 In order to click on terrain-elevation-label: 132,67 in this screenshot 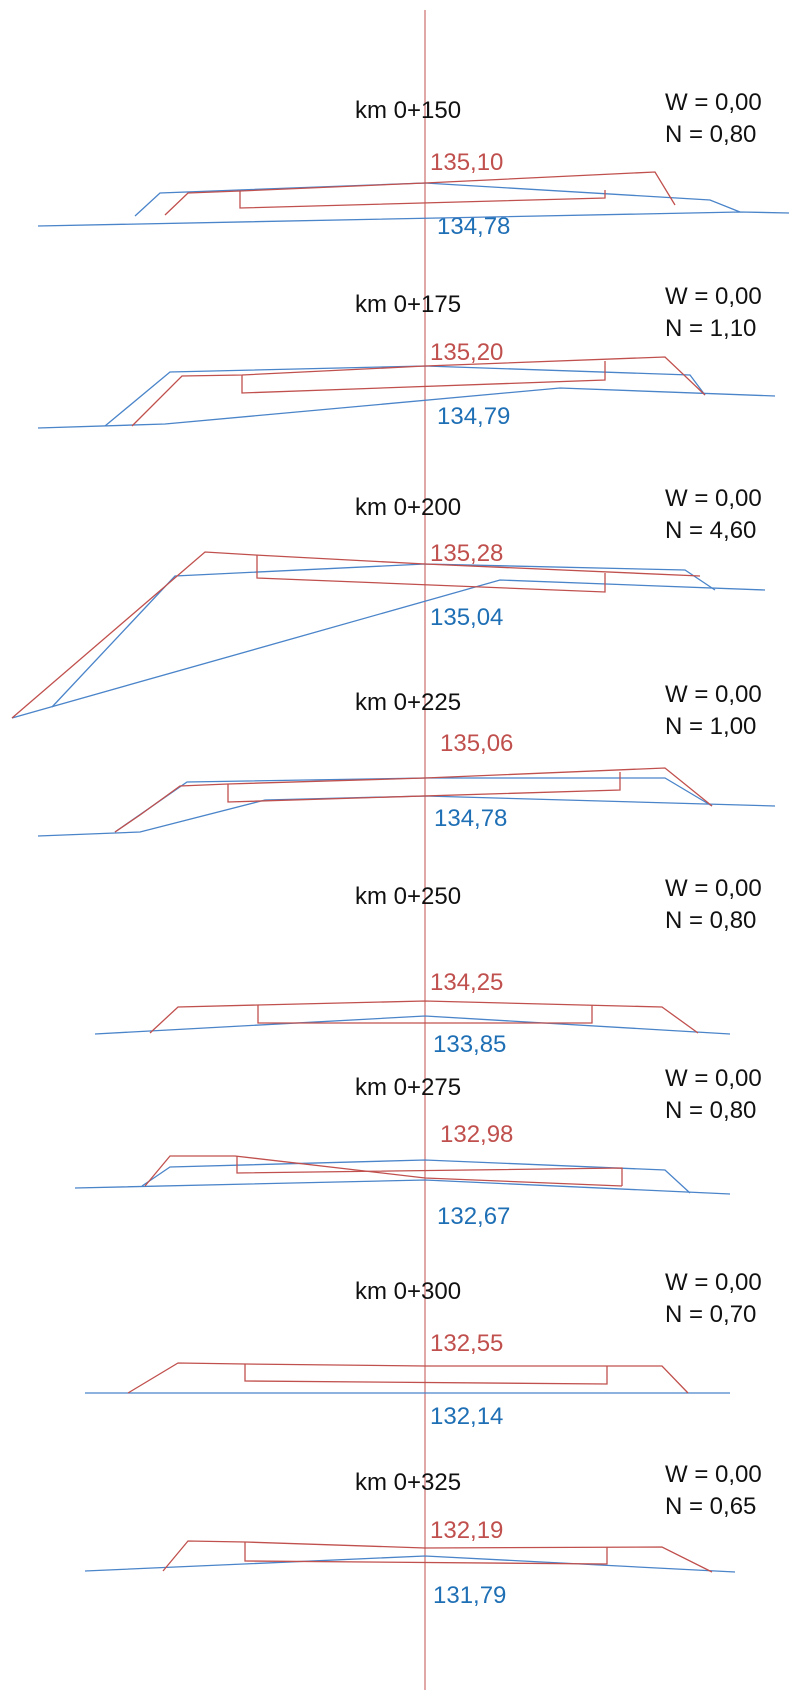, I will do `click(473, 1216)`.